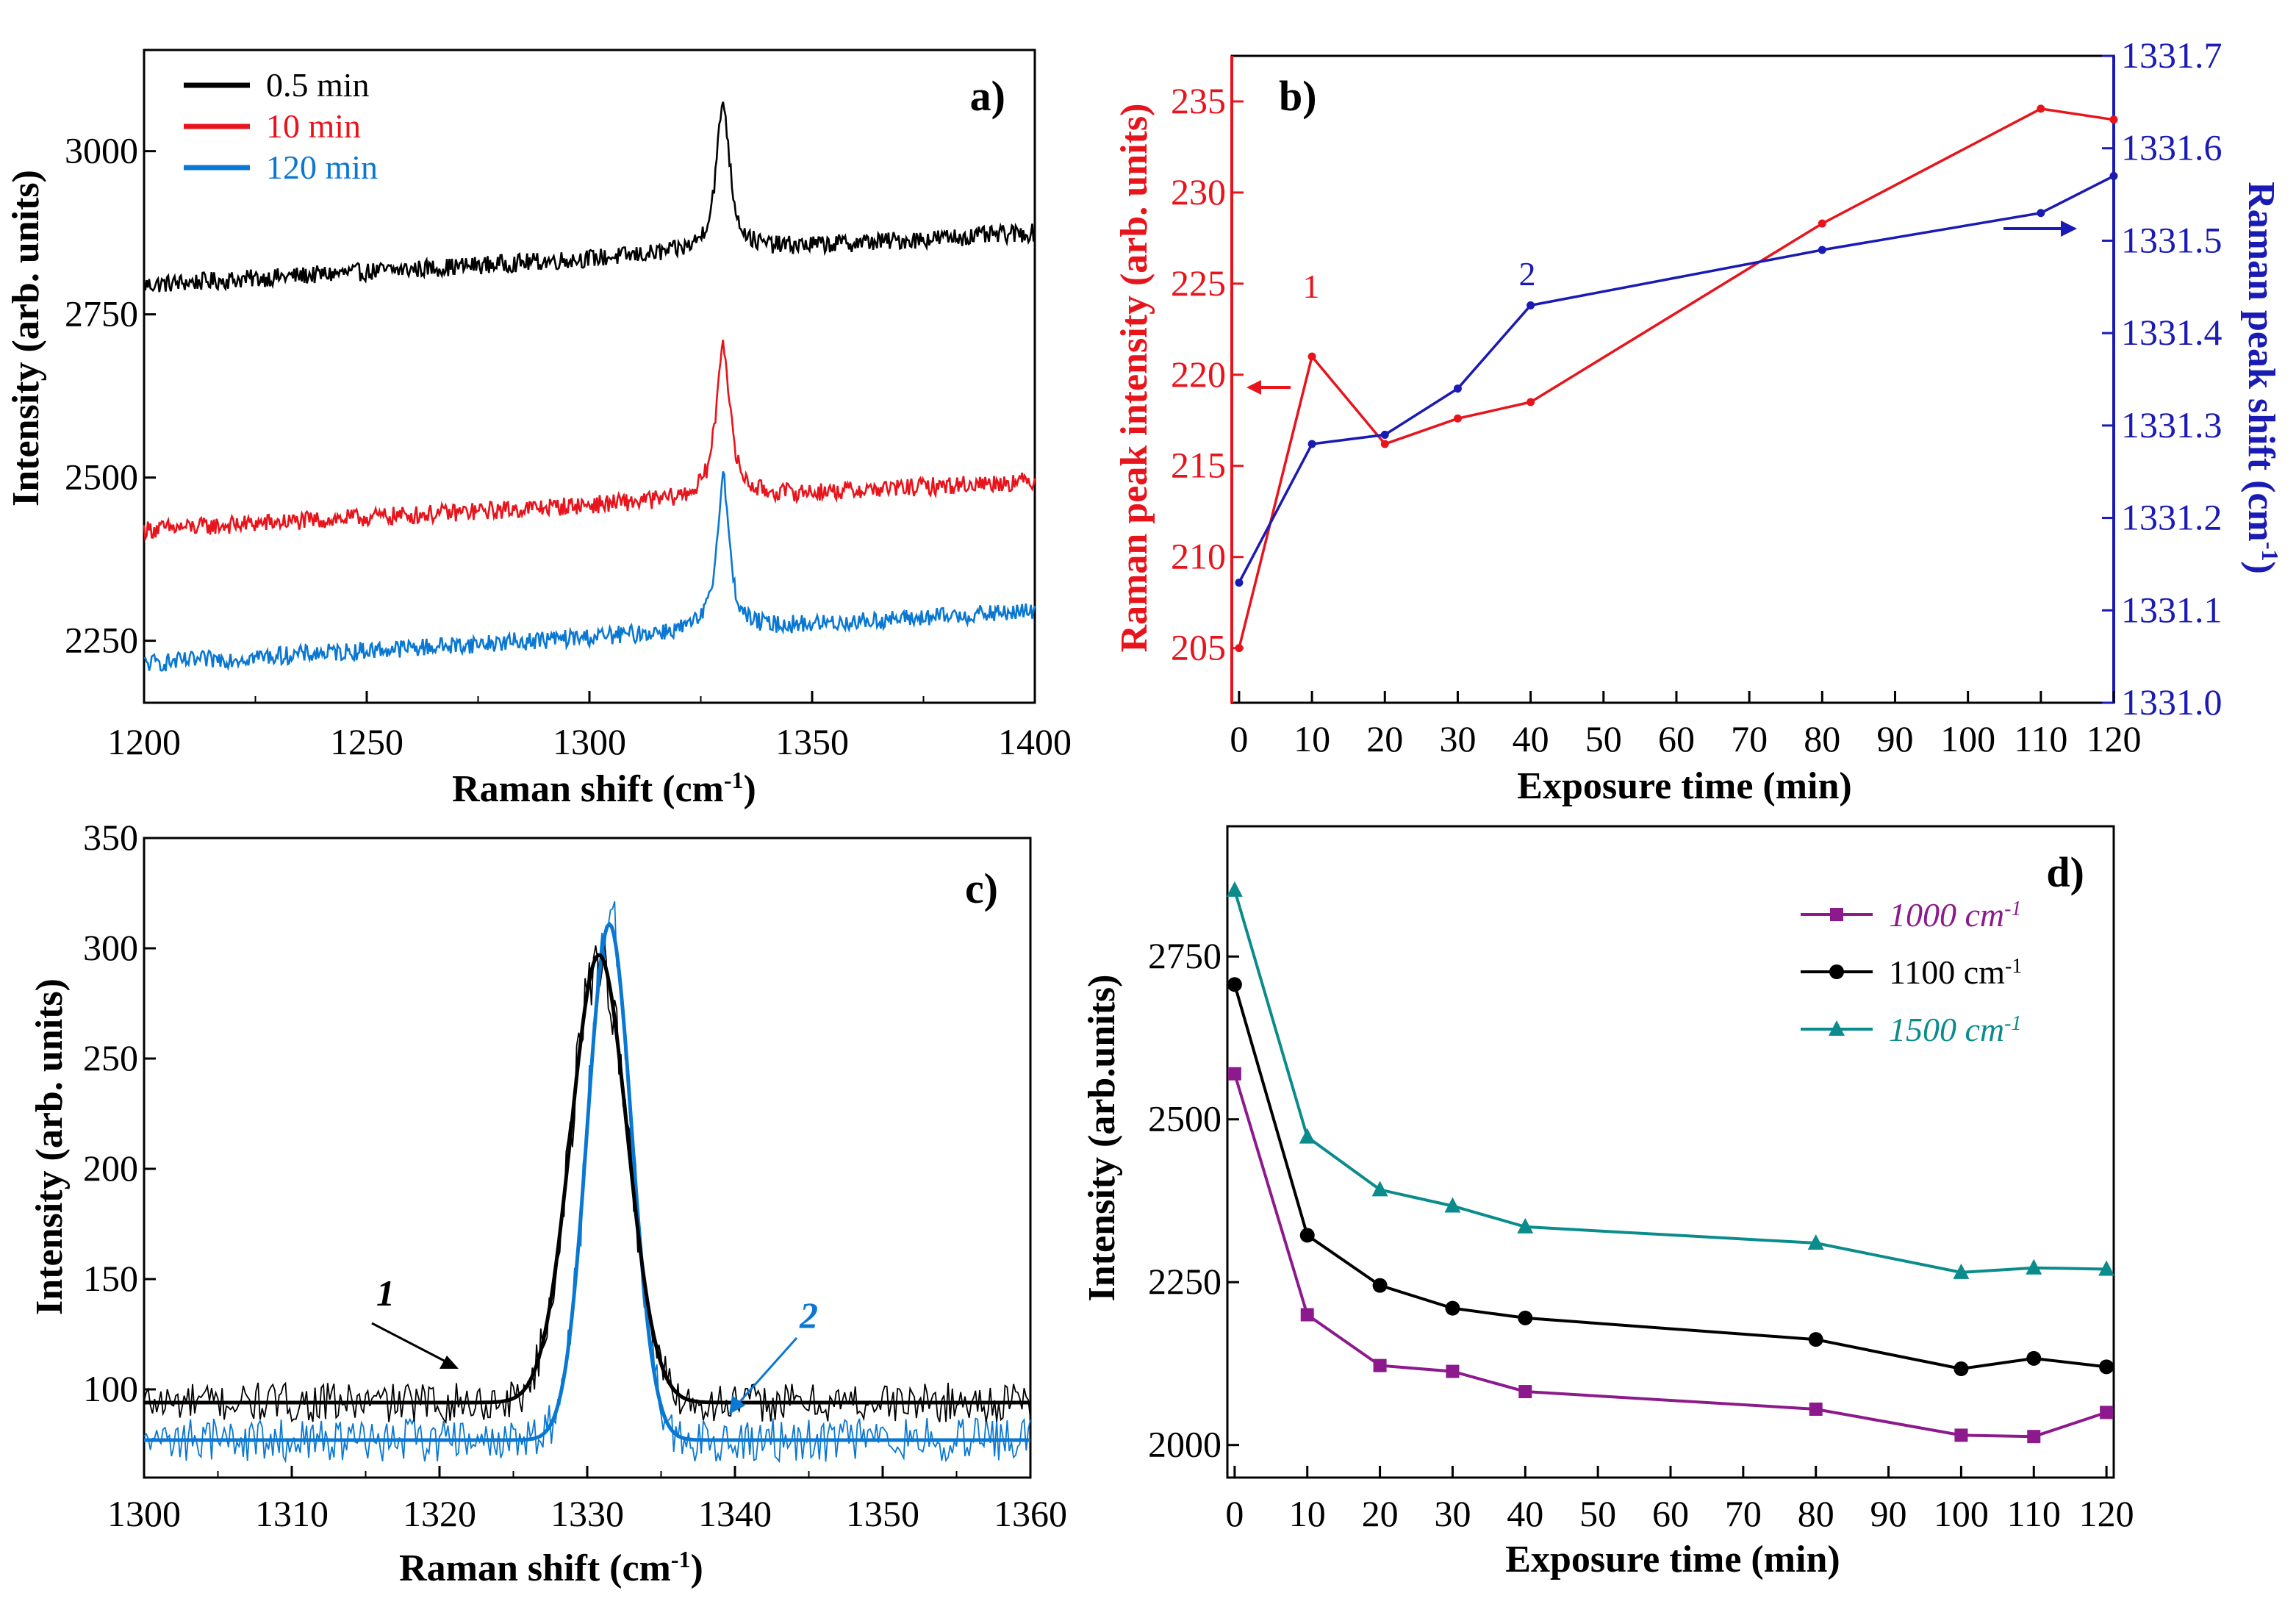 Image resolution: width=2296 pixels, height=1604 pixels. Describe the element at coordinates (322, 167) in the screenshot. I see `legend-label-120min: 120 min` at that location.